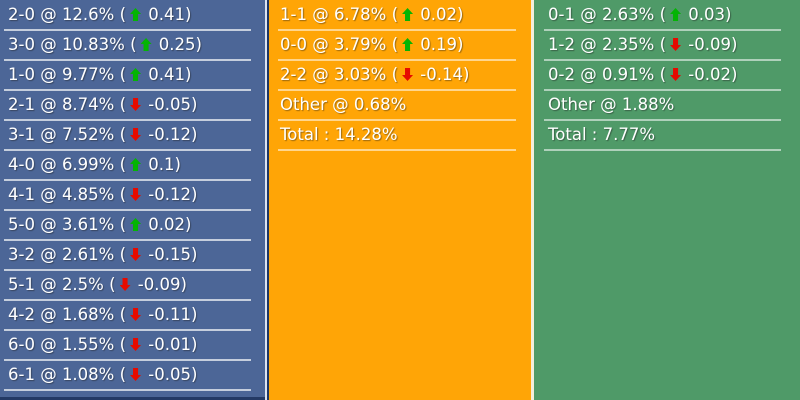  I want to click on delta-value: -0.02), so click(710, 74).